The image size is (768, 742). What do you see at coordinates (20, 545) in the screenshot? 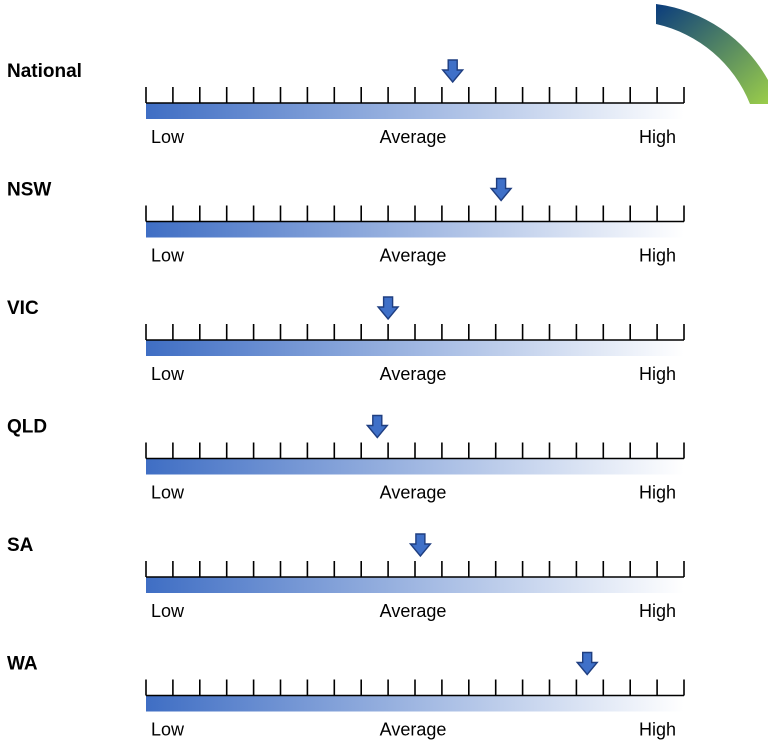
I see `region-label: SA` at bounding box center [20, 545].